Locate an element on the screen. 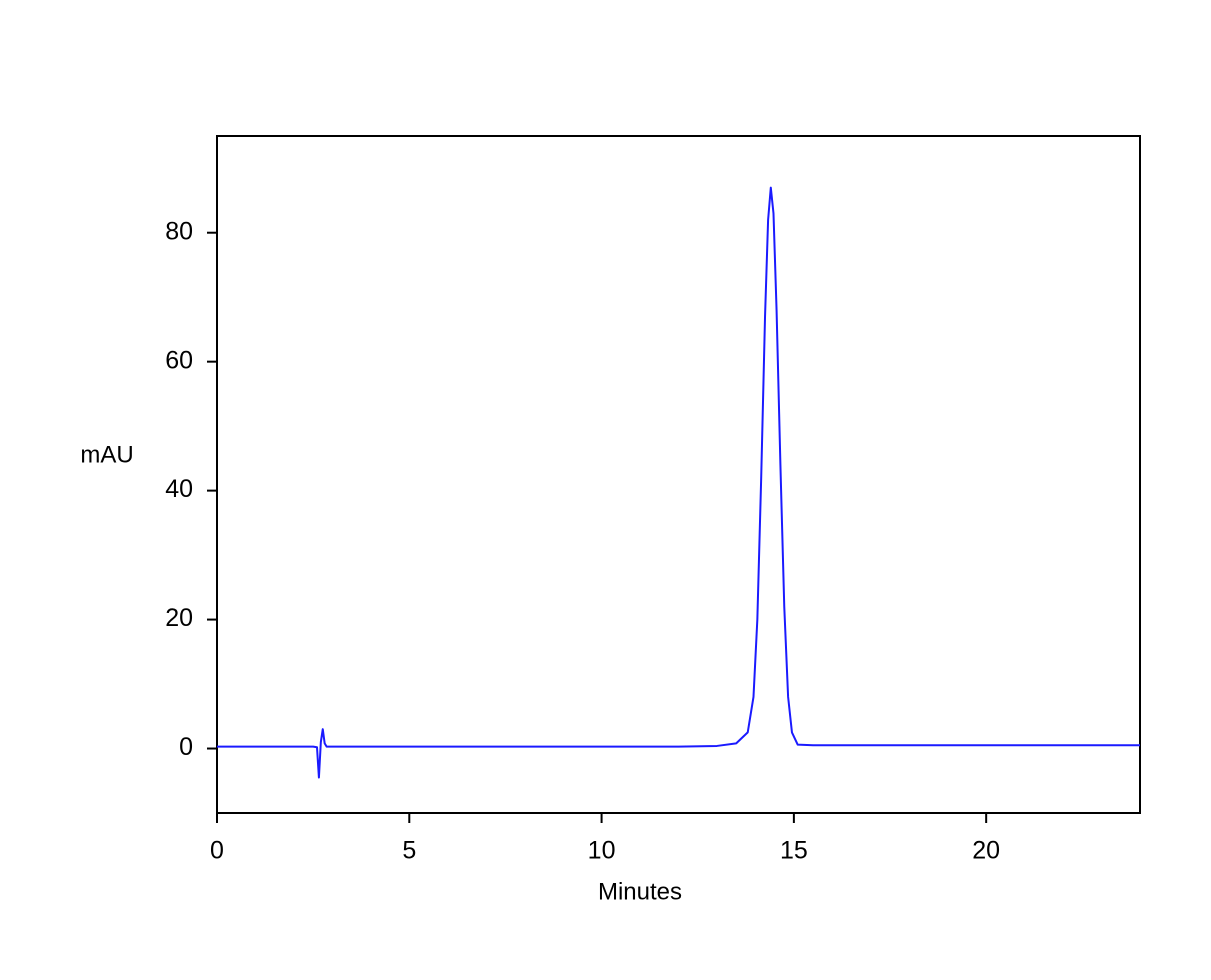 The height and width of the screenshot is (980, 1211). x-tick-label: 20 is located at coordinates (986, 851).